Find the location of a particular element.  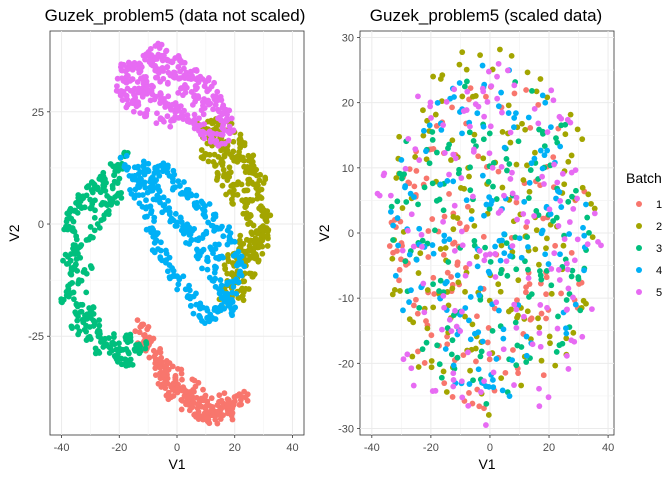

panel-left-y-ticks: -25 0 25 is located at coordinates (39, 225).